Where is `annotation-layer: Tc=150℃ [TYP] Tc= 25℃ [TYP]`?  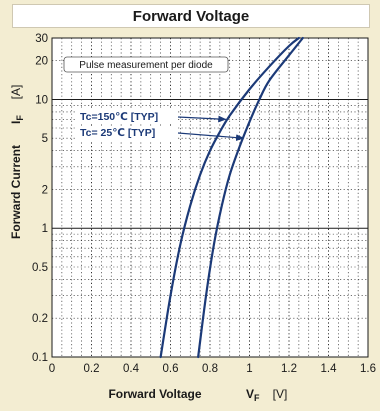 annotation-layer: Tc=150℃ [TYP] Tc= 25℃ [TYP] is located at coordinates (161, 125).